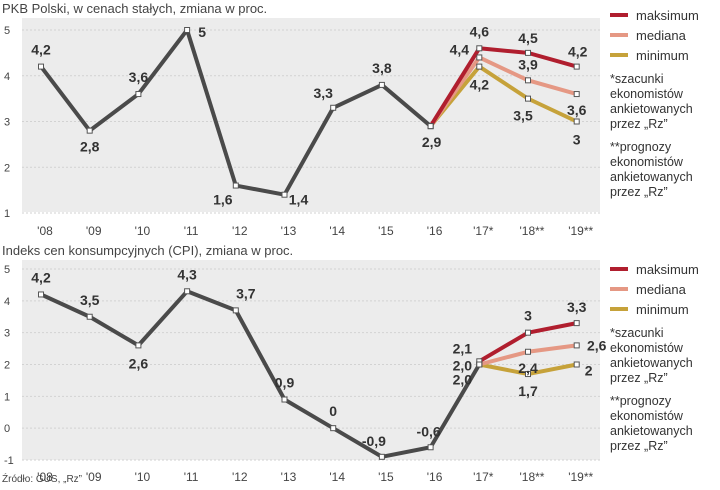 This screenshot has width=720, height=490. I want to click on legend-item-mediana: mediana, so click(665, 289).